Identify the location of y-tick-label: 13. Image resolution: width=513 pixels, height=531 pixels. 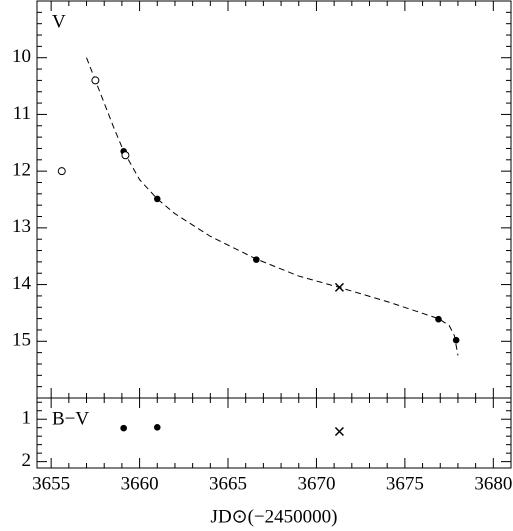
(21, 226).